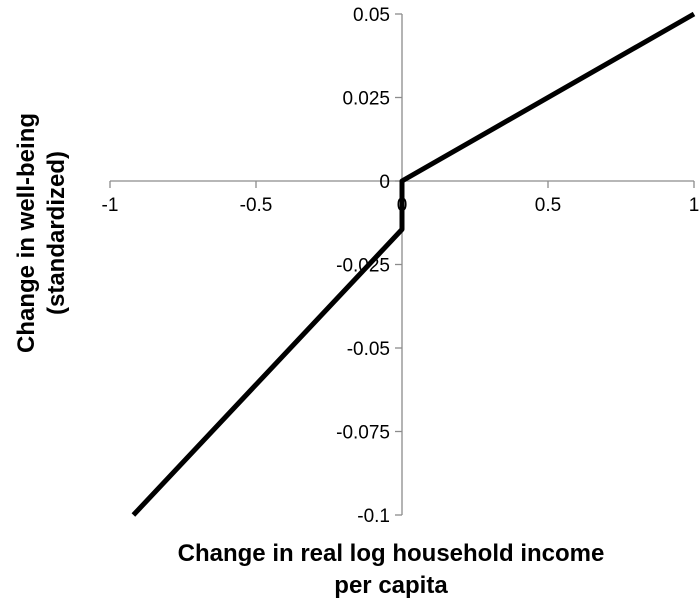 This screenshot has height=605, width=700. I want to click on x-tick-label: 0.5, so click(548, 205).